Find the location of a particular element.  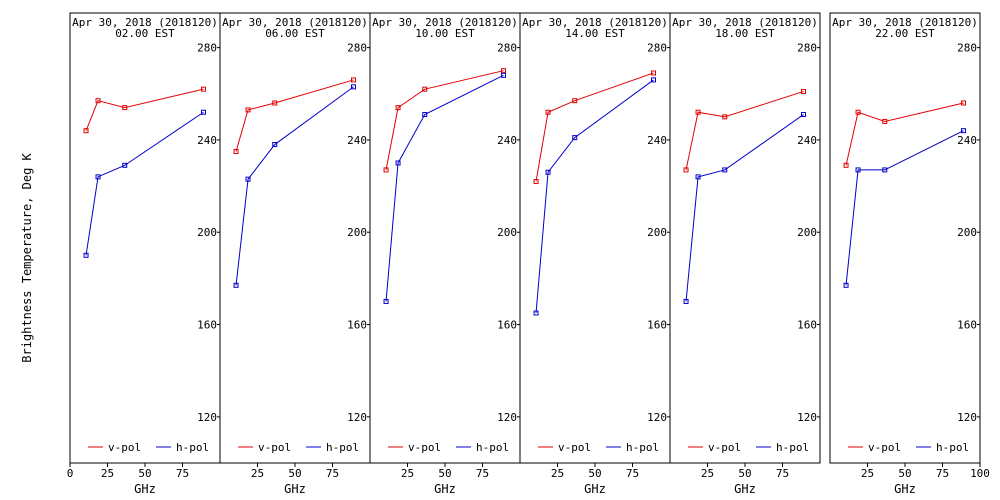

panel-subtitle: 14.00 EST is located at coordinates (595, 33).